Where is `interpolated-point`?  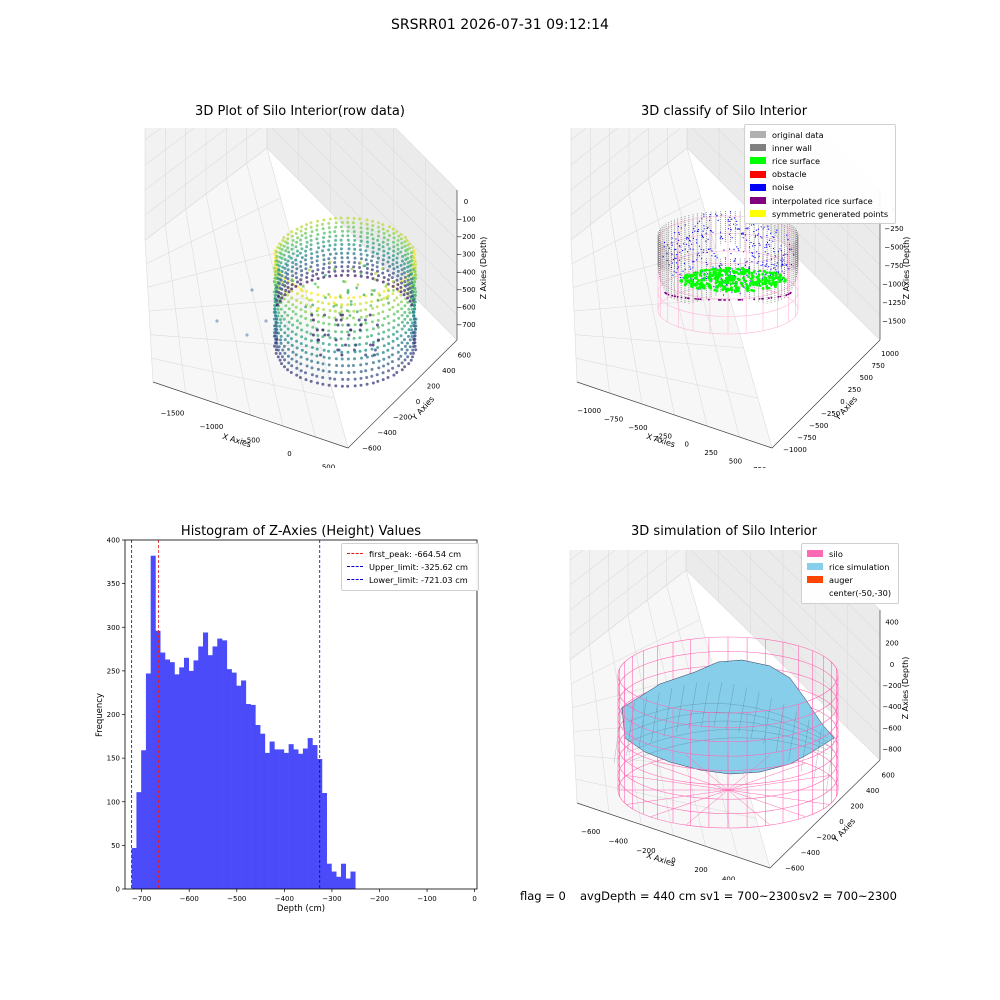
interpolated-point is located at coordinates (700, 299).